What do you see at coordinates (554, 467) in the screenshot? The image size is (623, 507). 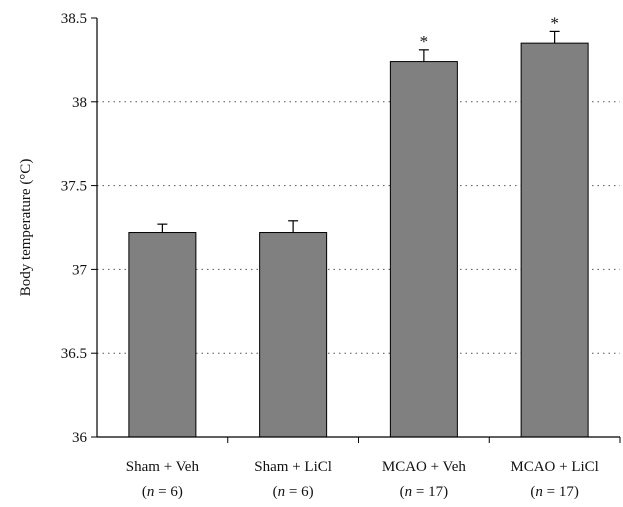 I see `category-label: MCAO + LiCl` at bounding box center [554, 467].